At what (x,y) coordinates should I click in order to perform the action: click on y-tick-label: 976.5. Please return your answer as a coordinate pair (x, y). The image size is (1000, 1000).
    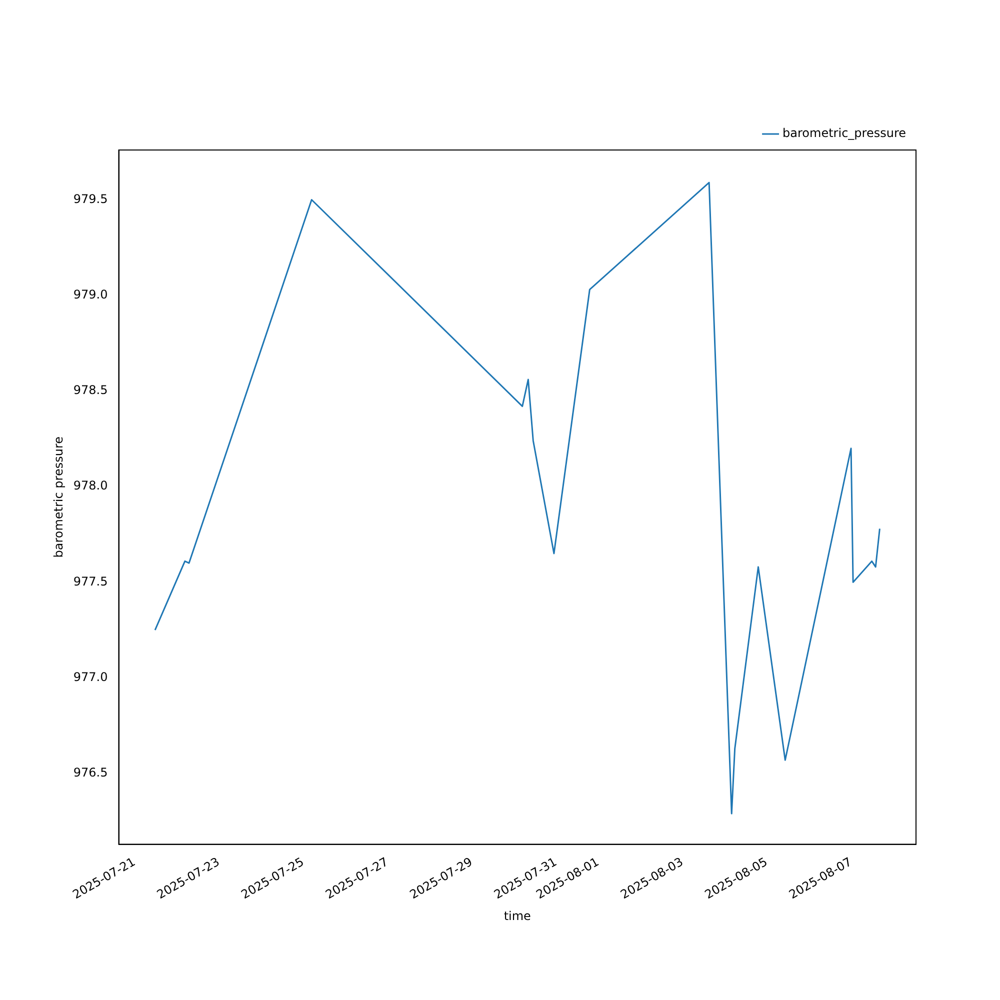
    Looking at the image, I should click on (90, 773).